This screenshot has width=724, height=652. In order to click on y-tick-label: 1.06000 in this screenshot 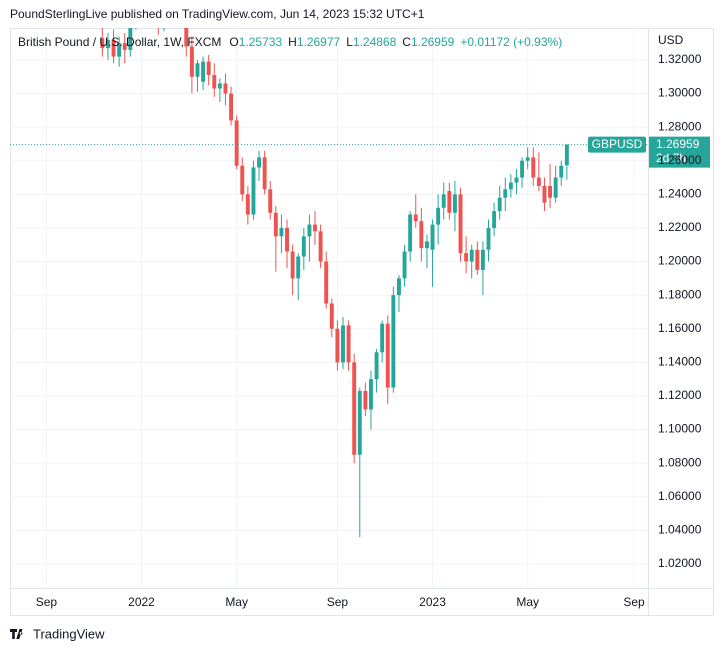, I will do `click(680, 496)`.